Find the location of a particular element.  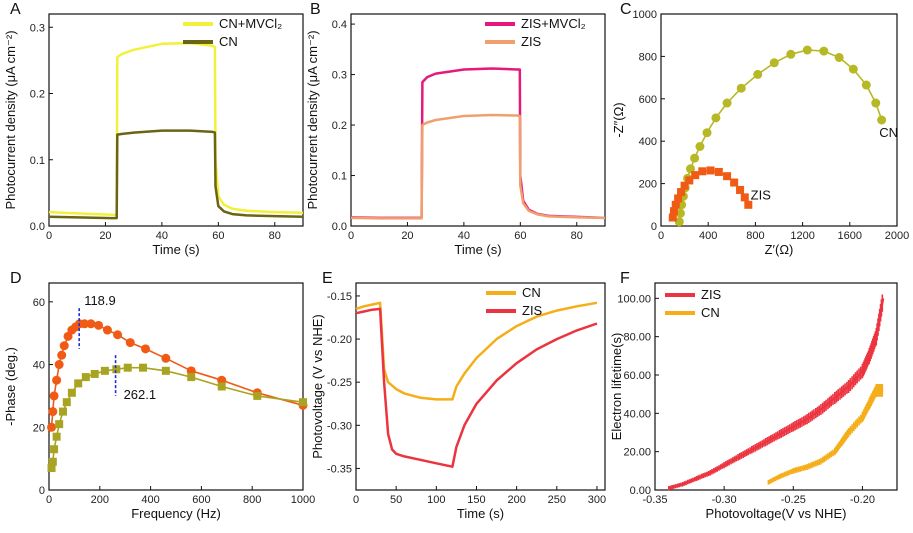

peak-label-cn: 262.1 is located at coordinates (140, 394).